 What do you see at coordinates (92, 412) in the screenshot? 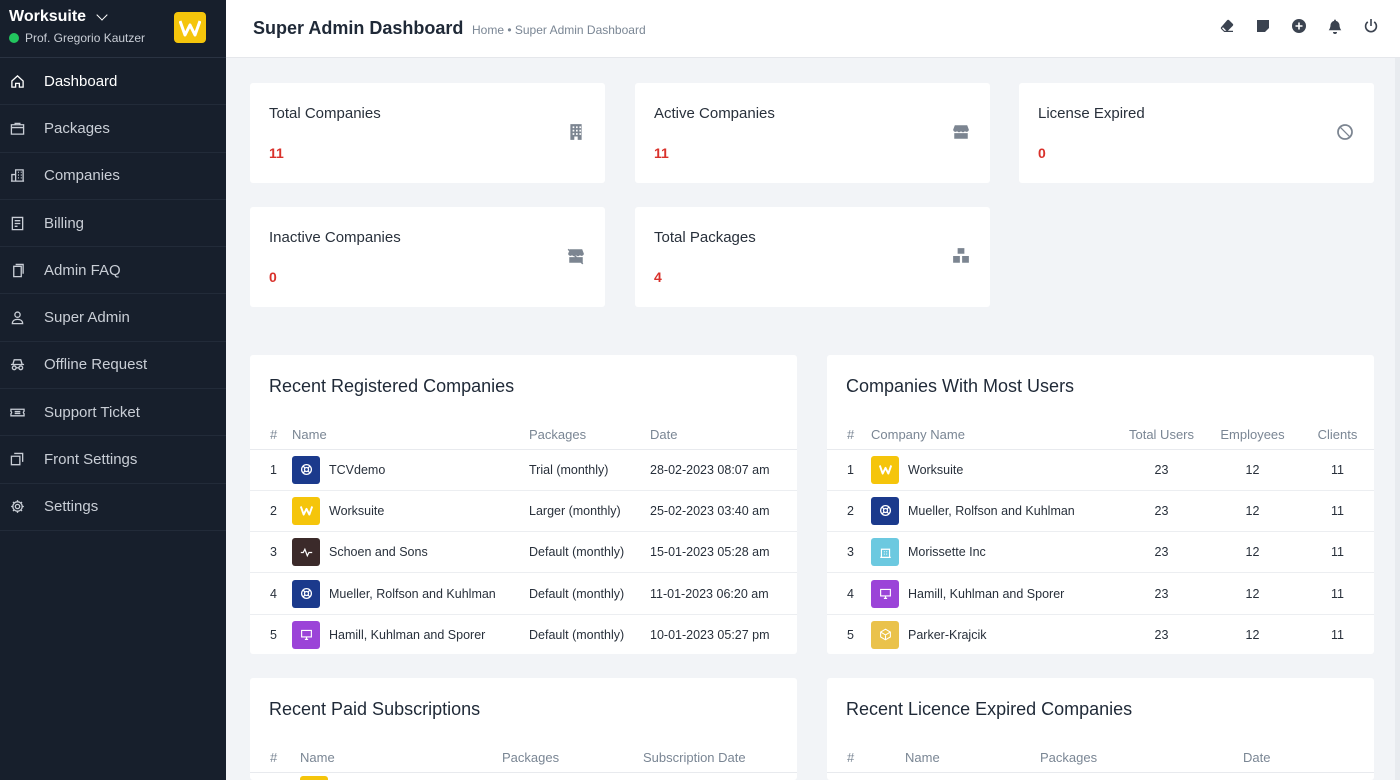
I see `sidebar-item-label: Support Ticket` at bounding box center [92, 412].